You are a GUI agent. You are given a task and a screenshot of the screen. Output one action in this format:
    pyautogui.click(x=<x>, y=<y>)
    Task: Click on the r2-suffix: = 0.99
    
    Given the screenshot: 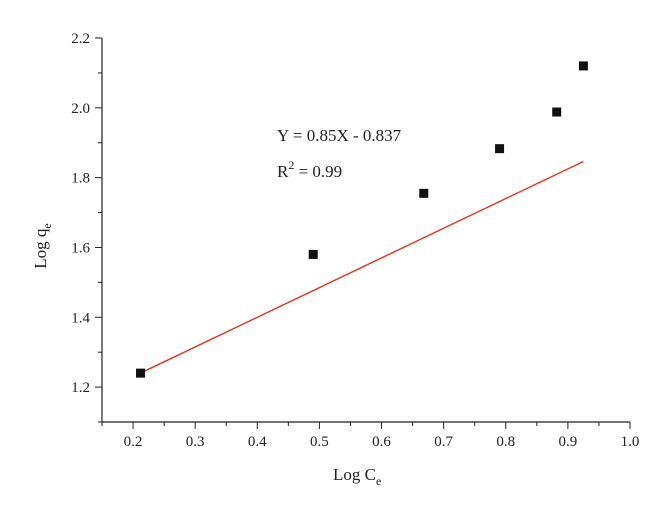 What is the action you would take?
    pyautogui.click(x=318, y=171)
    